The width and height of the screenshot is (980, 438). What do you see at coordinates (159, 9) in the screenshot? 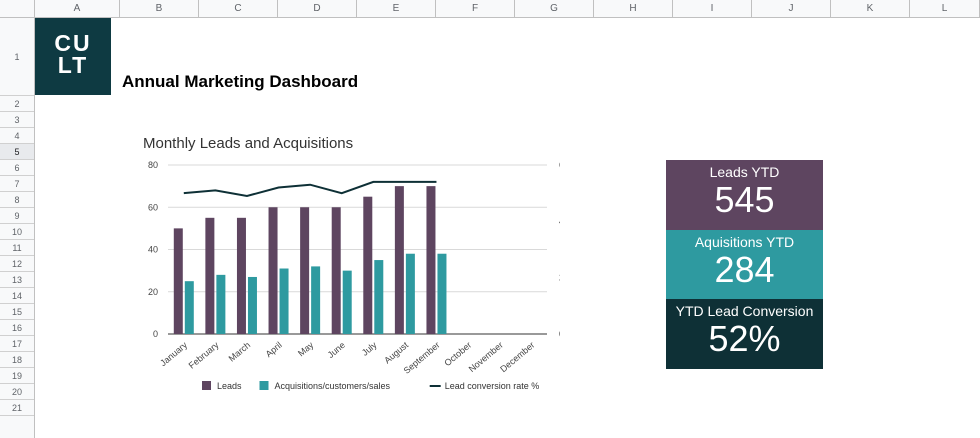
I see `column-header-B: B` at bounding box center [159, 9].